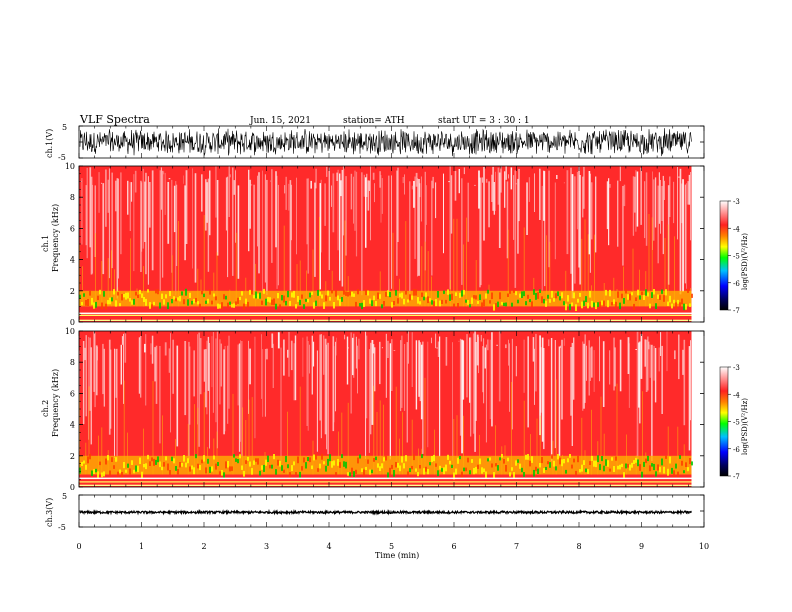 The image size is (792, 612). What do you see at coordinates (724, 255) in the screenshot?
I see `ch1-colorbar` at bounding box center [724, 255].